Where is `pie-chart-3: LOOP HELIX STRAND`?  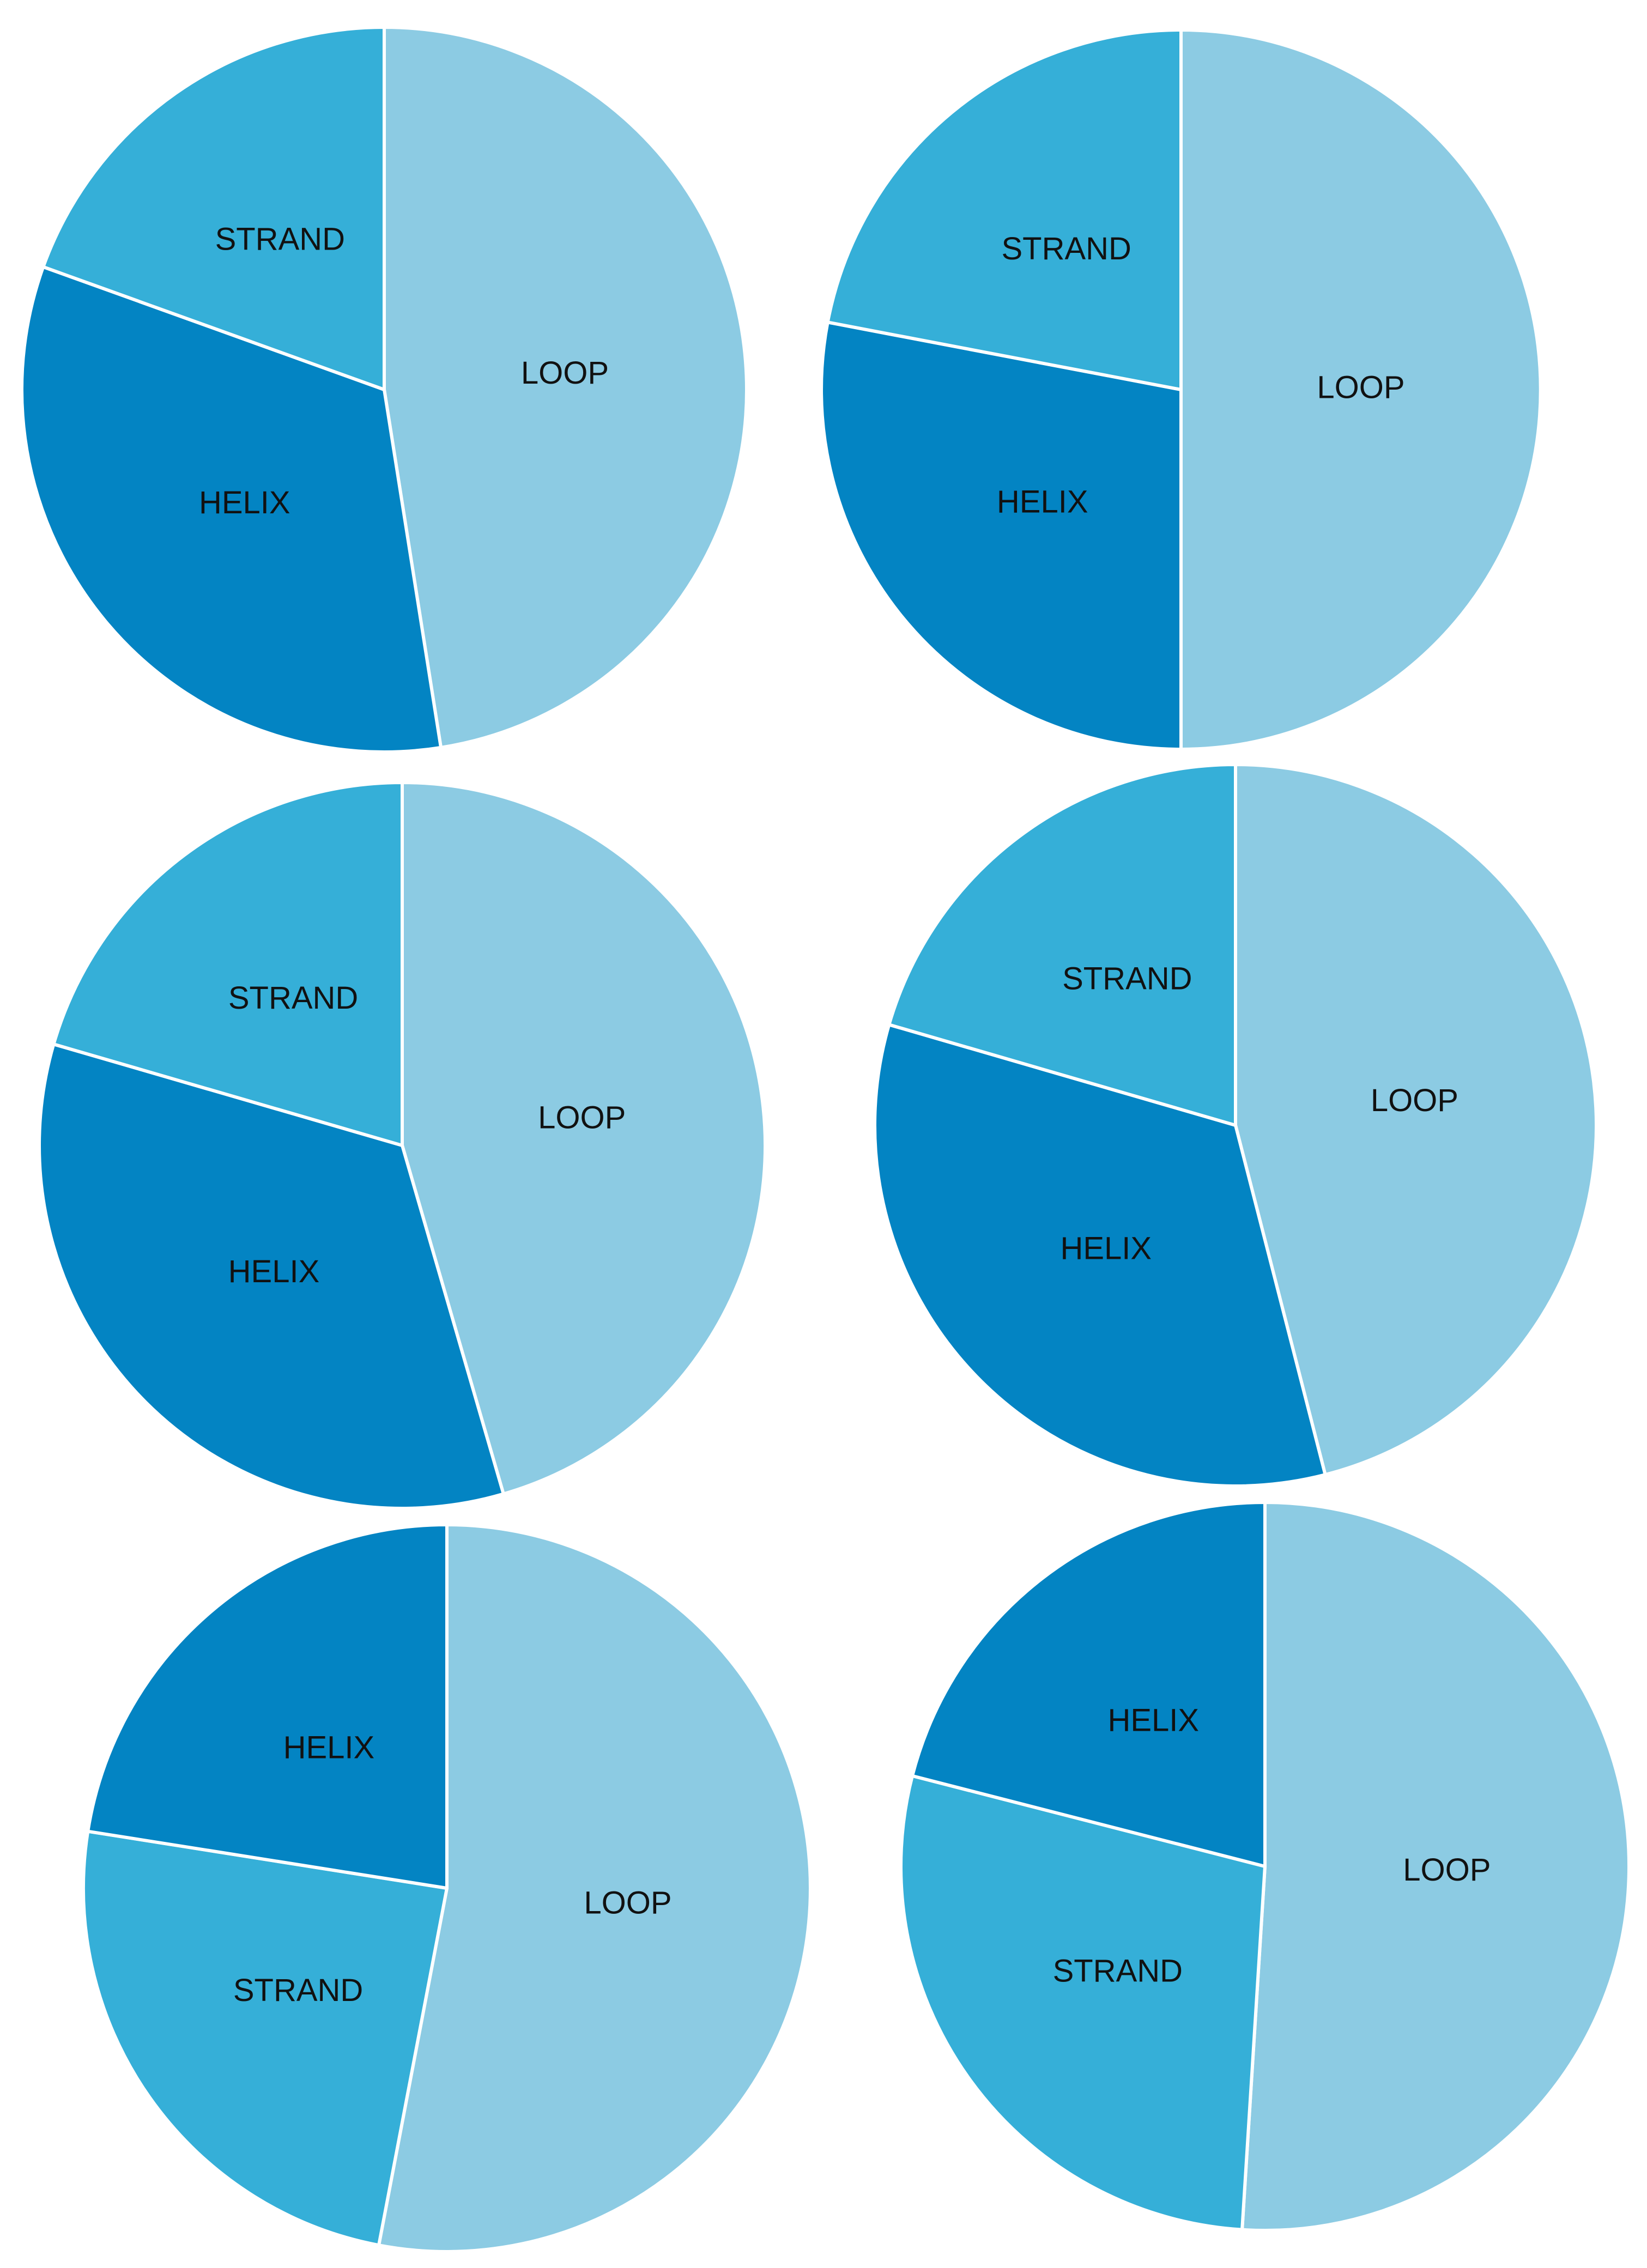
pie-chart-3: LOOP HELIX STRAND is located at coordinates (402, 1146).